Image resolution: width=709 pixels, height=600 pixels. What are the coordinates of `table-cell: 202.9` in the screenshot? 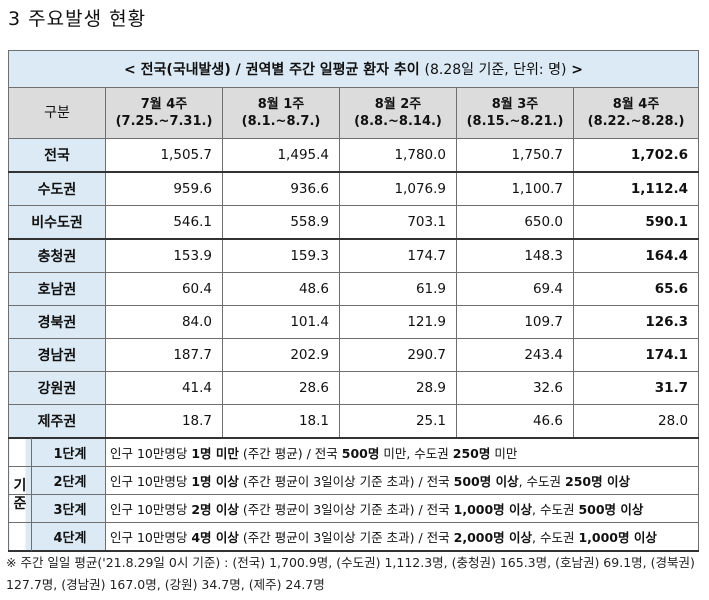 It's located at (281, 355).